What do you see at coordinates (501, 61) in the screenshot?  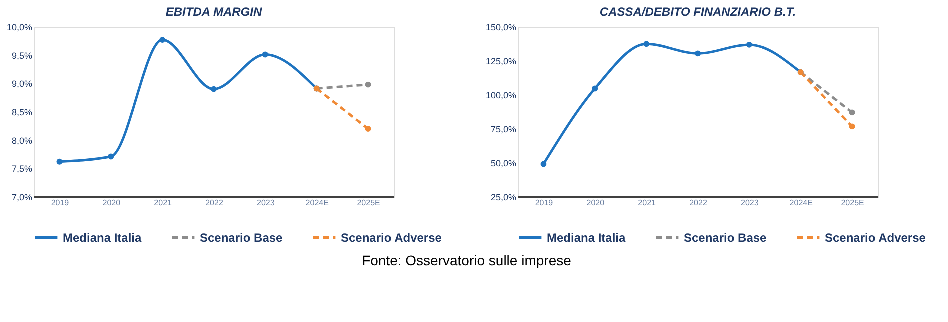 I see `y-tick-label: 125,0%` at bounding box center [501, 61].